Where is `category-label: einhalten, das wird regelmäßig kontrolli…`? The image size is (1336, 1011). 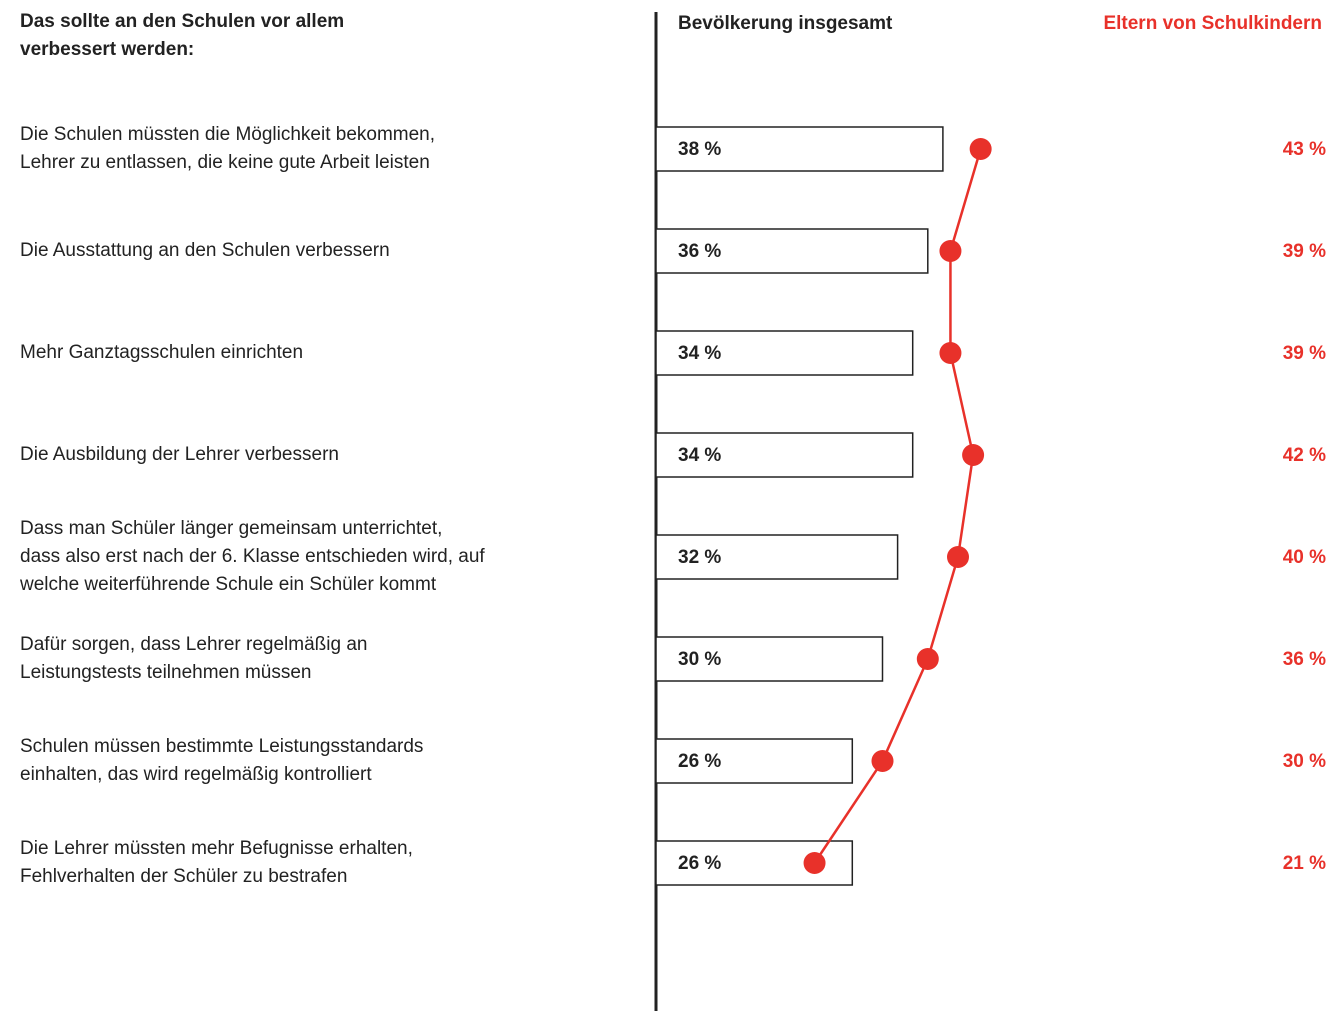
category-label: einhalten, das wird regelmäßig kontrolli… is located at coordinates (196, 774).